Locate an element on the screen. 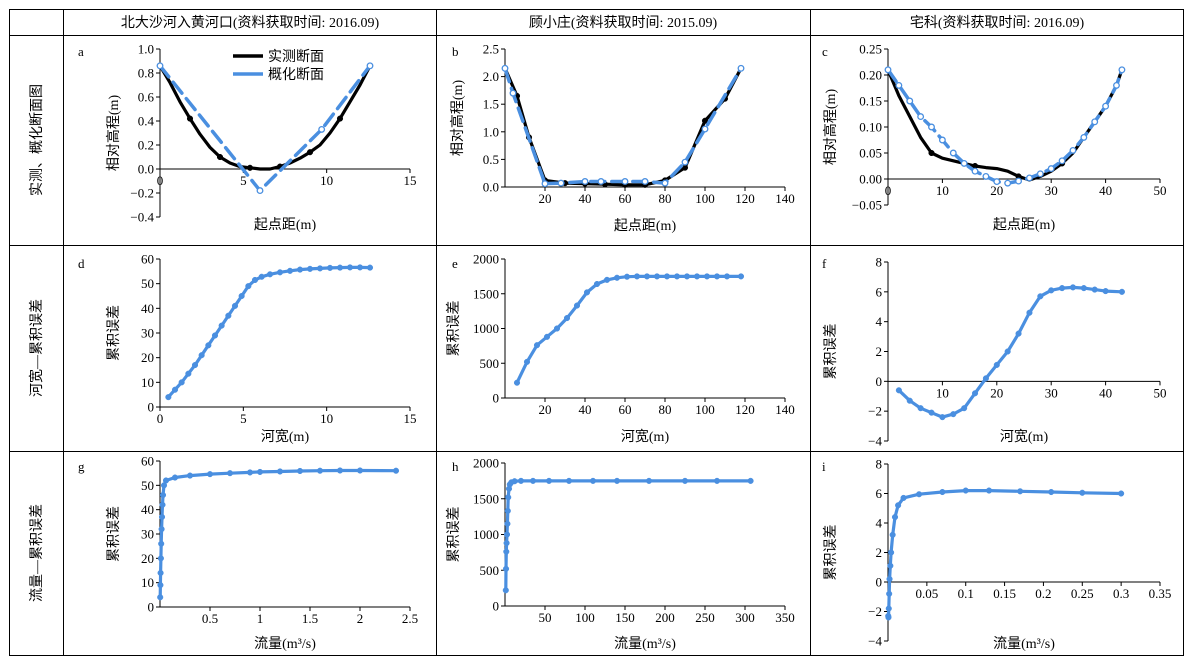  x-tick-label: 0.25 is located at coordinates (1082, 593).